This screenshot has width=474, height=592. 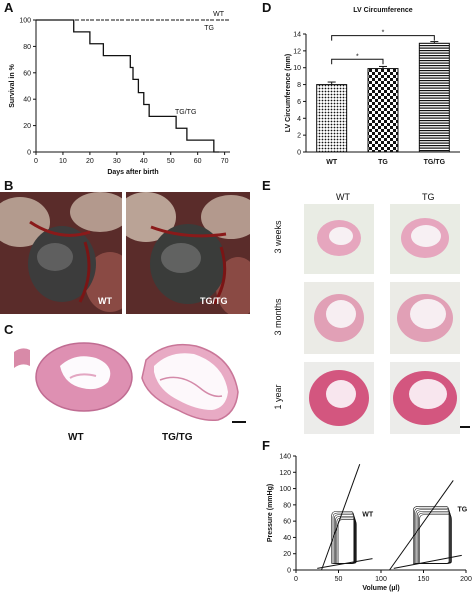 I want to click on a-x-tick-label: 60, so click(x=198, y=161).